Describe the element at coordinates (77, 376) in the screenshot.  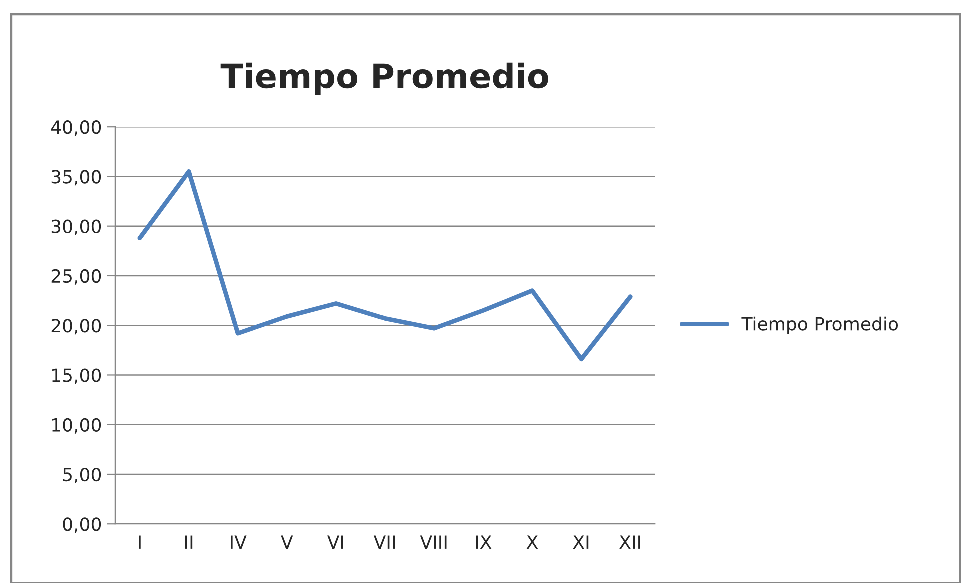
I see `y-tick-label: 15,00` at that location.